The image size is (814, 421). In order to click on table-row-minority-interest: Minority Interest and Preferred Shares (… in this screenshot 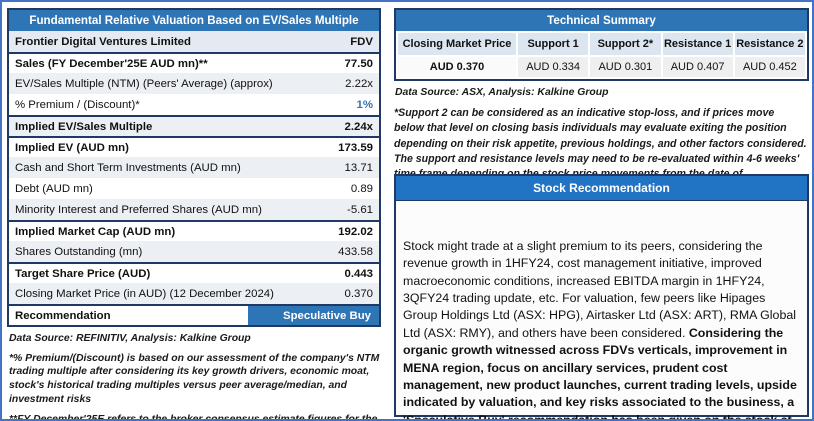, I will do `click(194, 209)`.